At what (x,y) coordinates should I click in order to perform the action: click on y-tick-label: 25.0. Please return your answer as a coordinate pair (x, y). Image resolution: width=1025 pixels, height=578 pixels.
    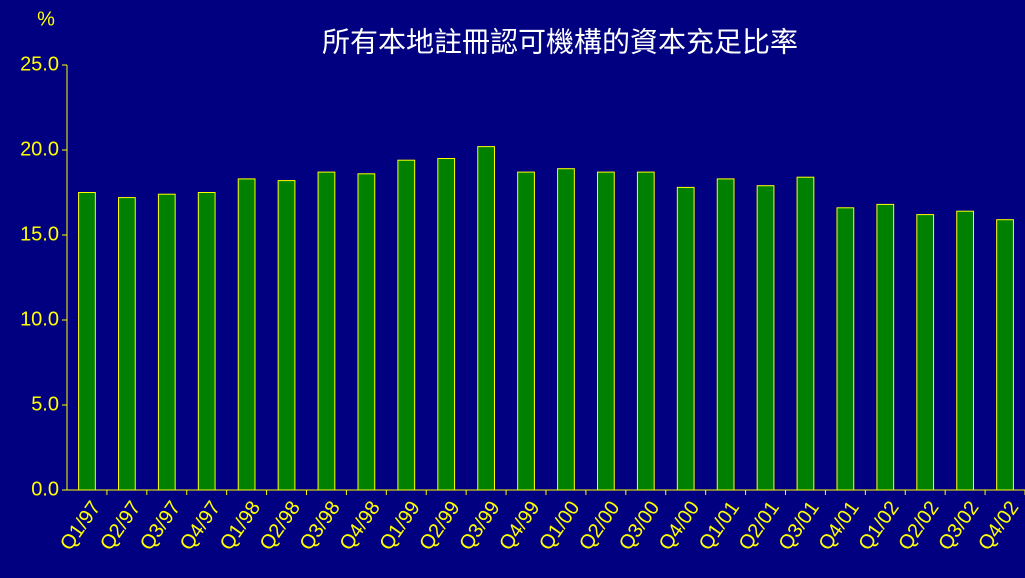
    Looking at the image, I should click on (39, 64).